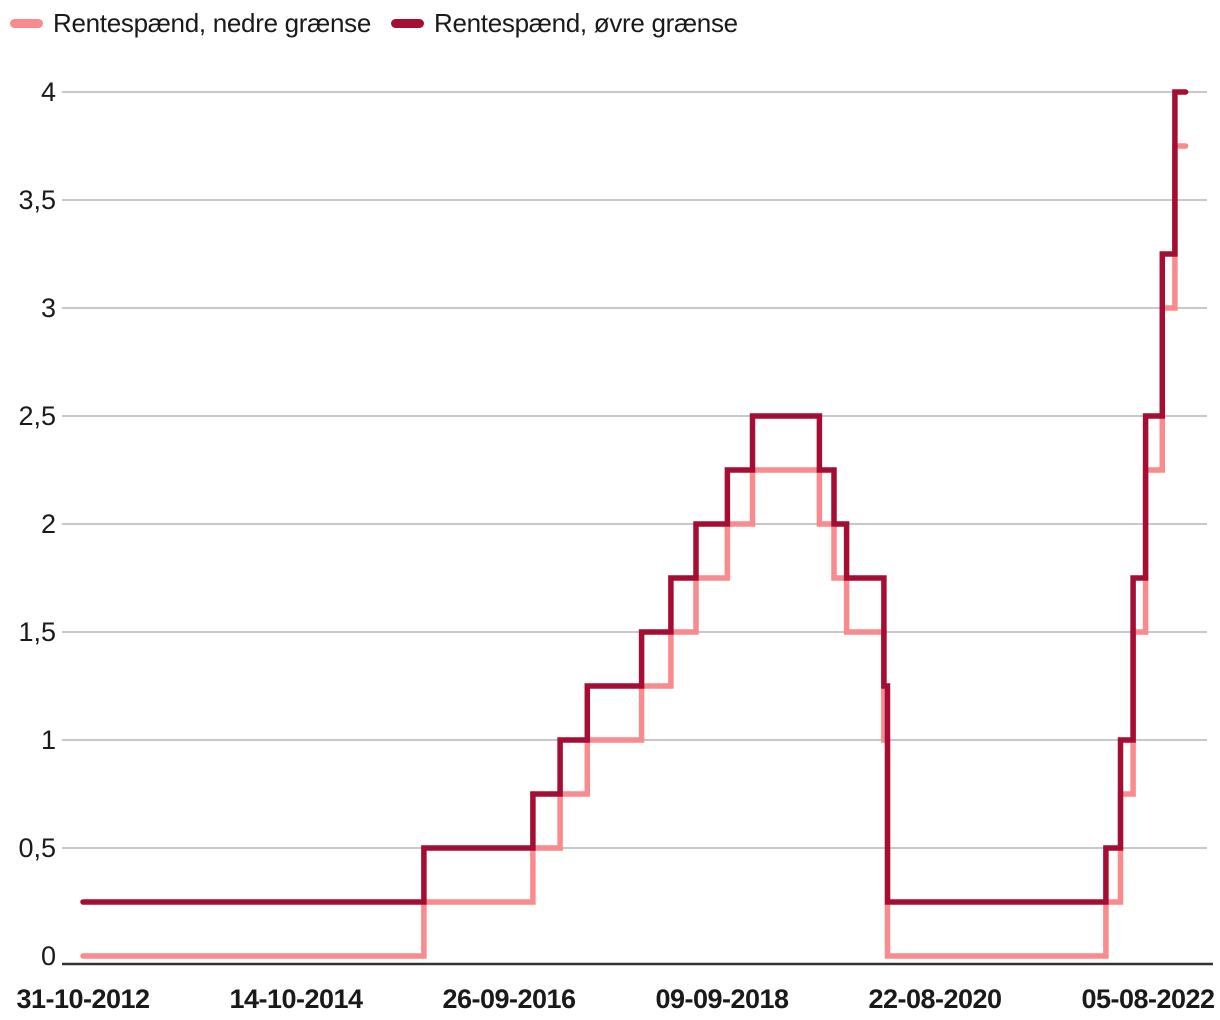  Describe the element at coordinates (296, 999) in the screenshot. I see `x-tick-label: 14-10-2014` at that location.